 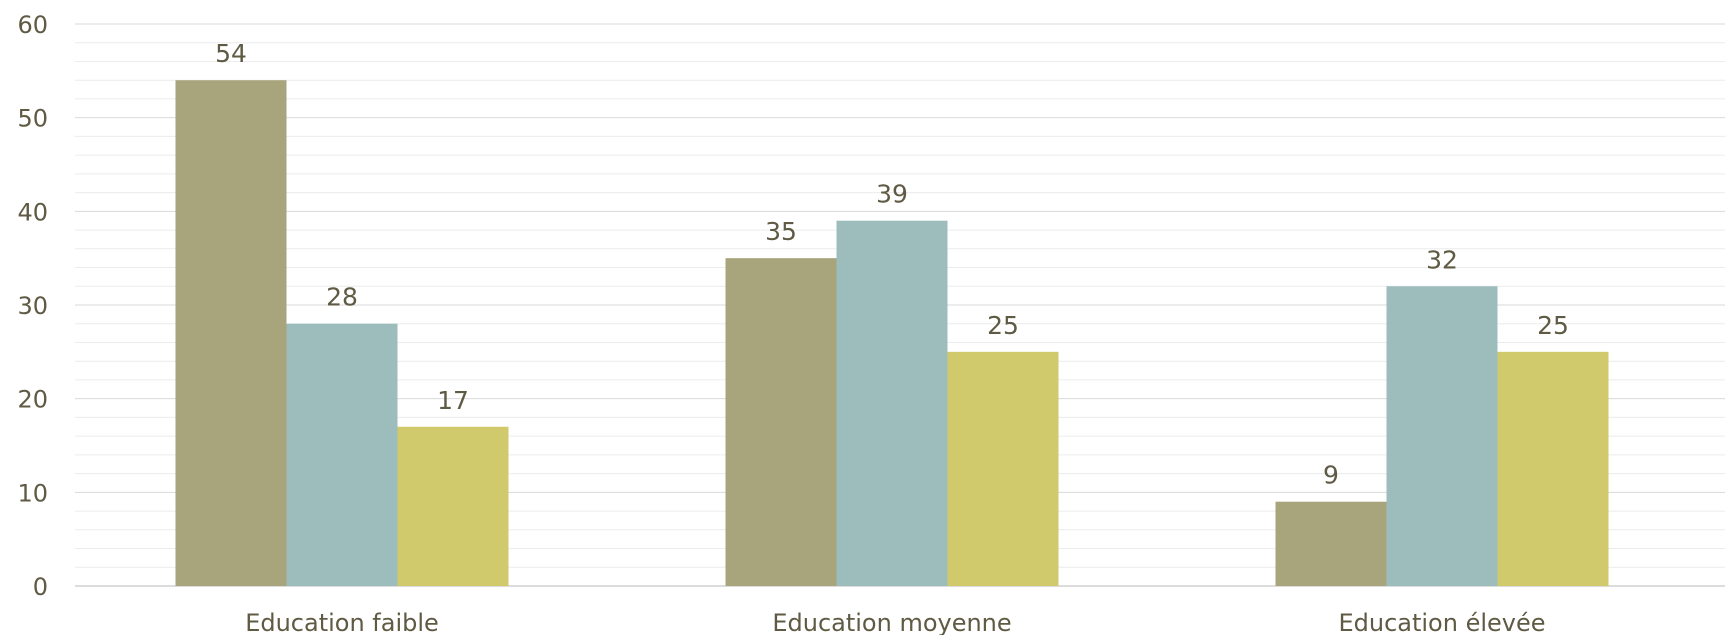 I want to click on x-category-label: Education moyenne, so click(x=891, y=622).